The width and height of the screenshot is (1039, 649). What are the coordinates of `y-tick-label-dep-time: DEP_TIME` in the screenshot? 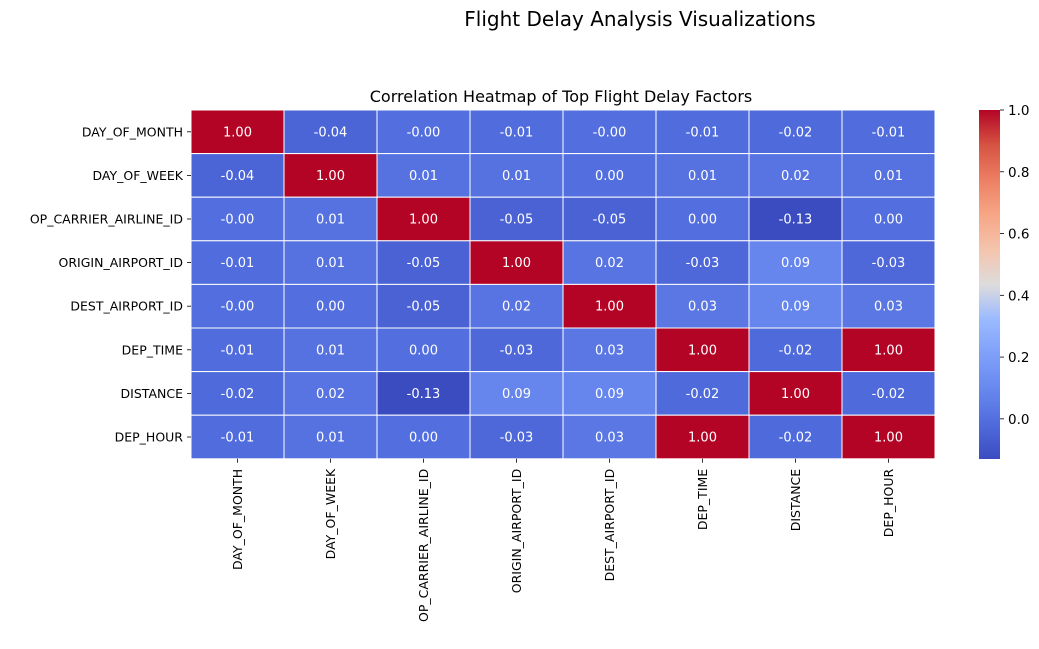 It's located at (152, 349).